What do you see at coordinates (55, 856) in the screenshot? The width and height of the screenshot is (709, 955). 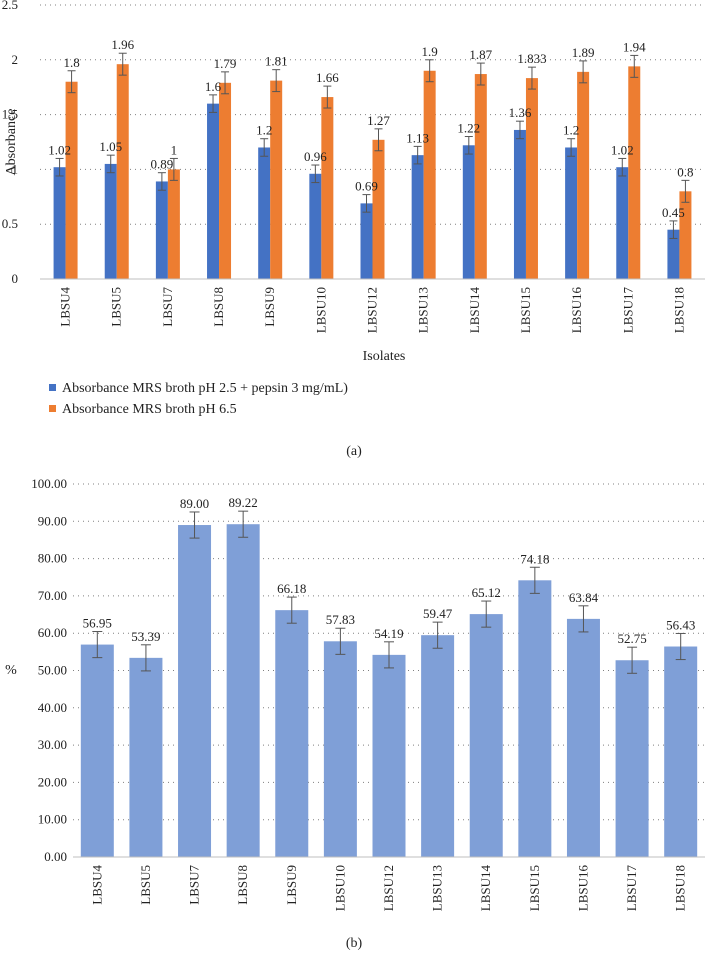 I see `y-tick-label: 0.00` at bounding box center [55, 856].